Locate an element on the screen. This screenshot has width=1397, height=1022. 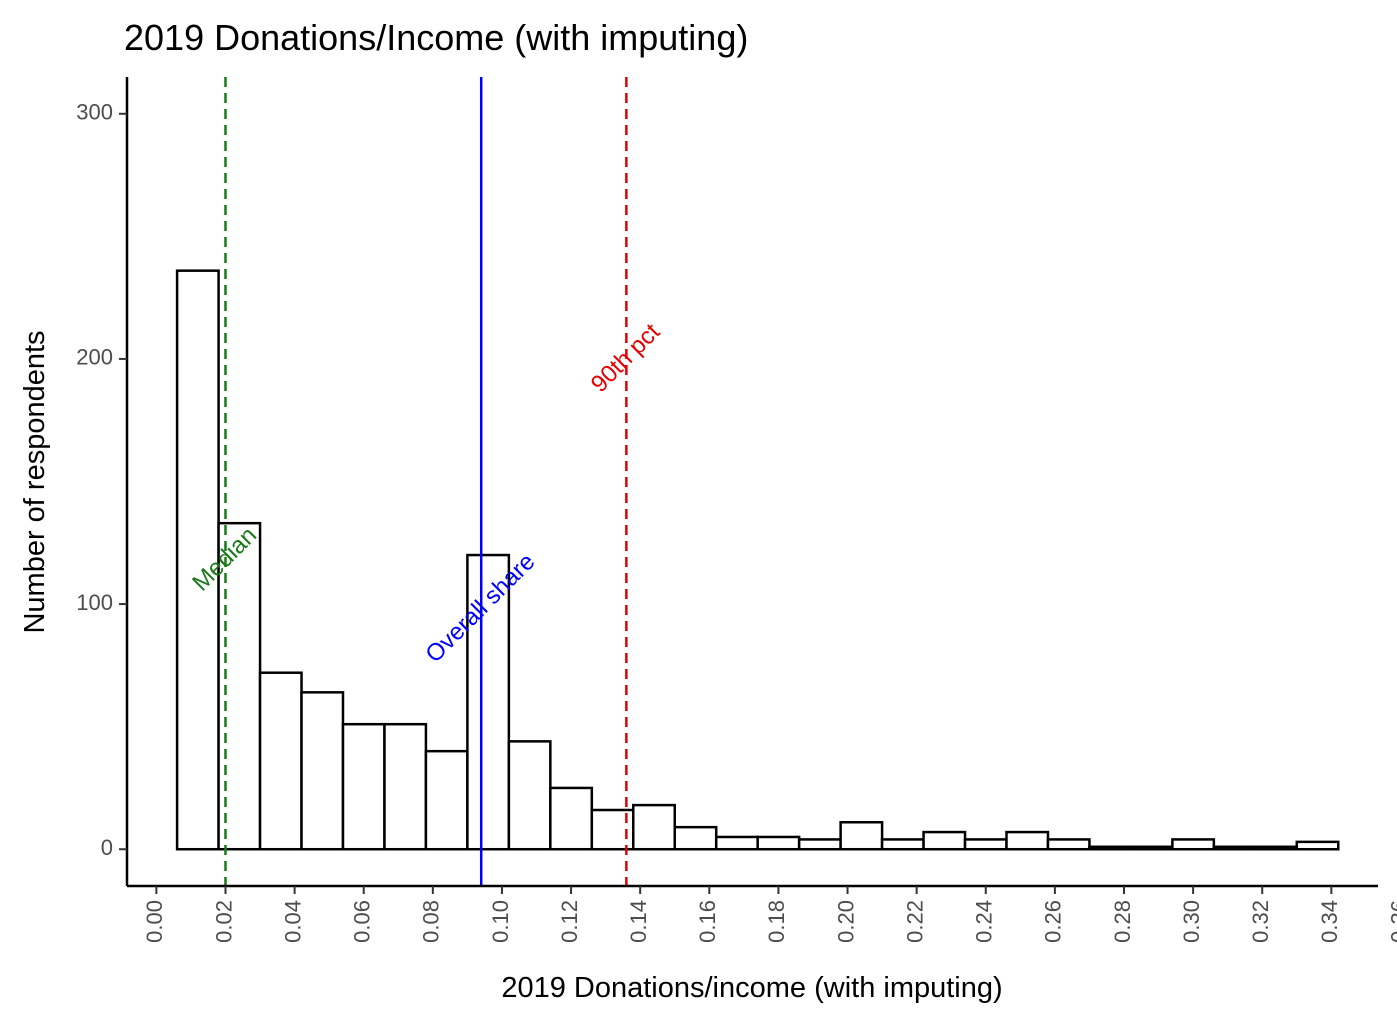
x-tick-label: 0.12 is located at coordinates (569, 921).